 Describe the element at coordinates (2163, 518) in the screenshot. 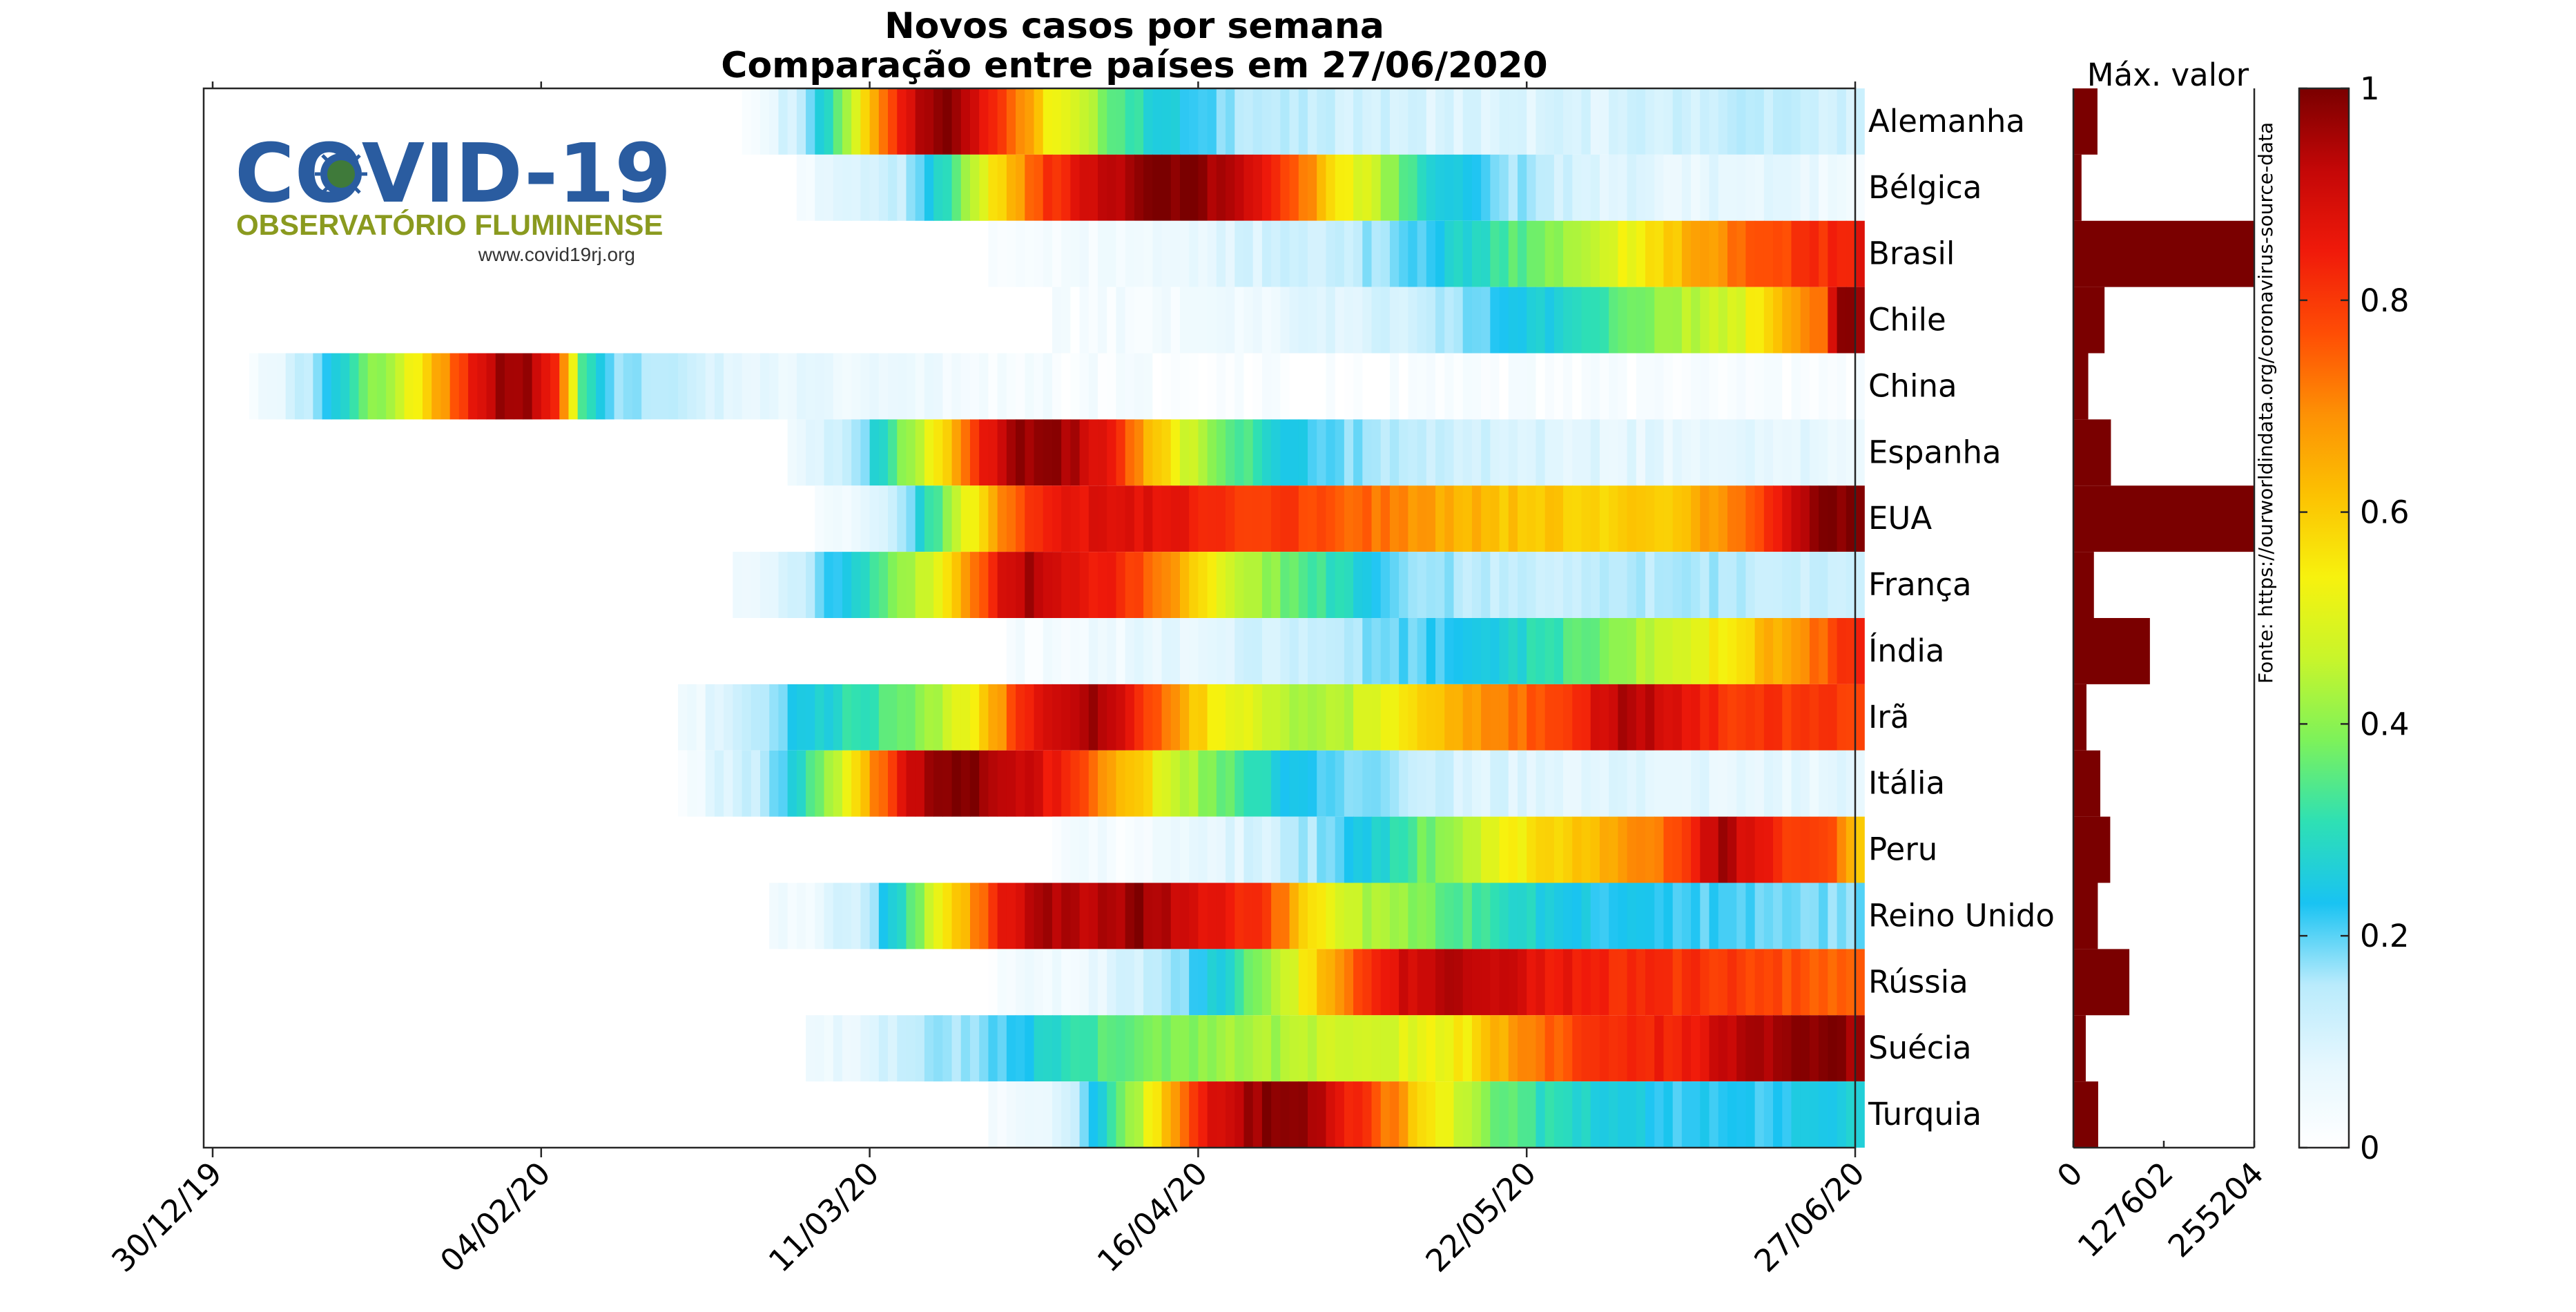

I see `max-value-bar` at that location.